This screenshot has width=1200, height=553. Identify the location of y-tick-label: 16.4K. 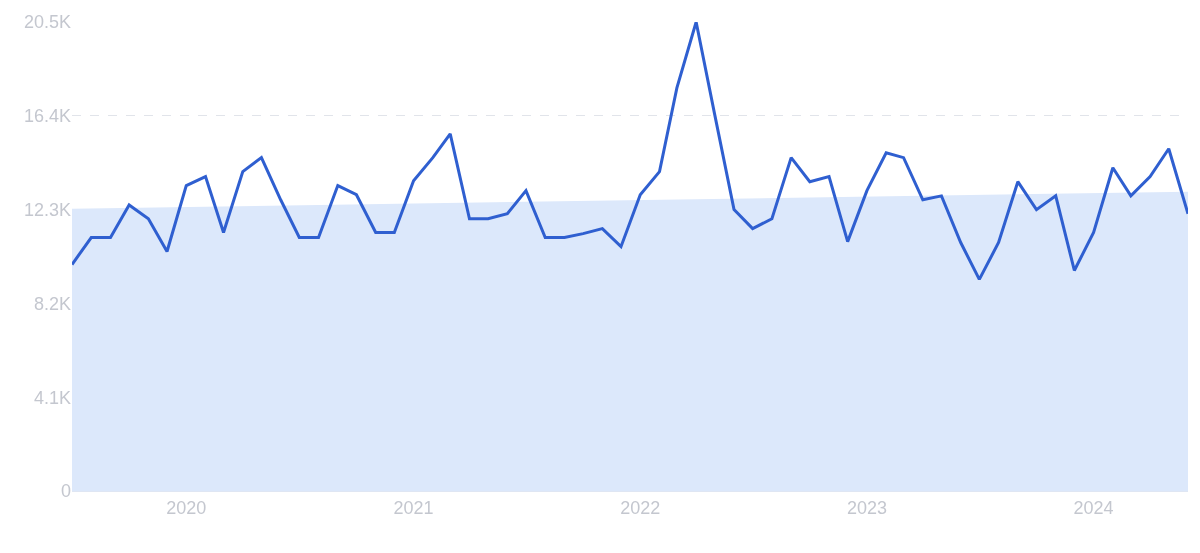
(47, 116).